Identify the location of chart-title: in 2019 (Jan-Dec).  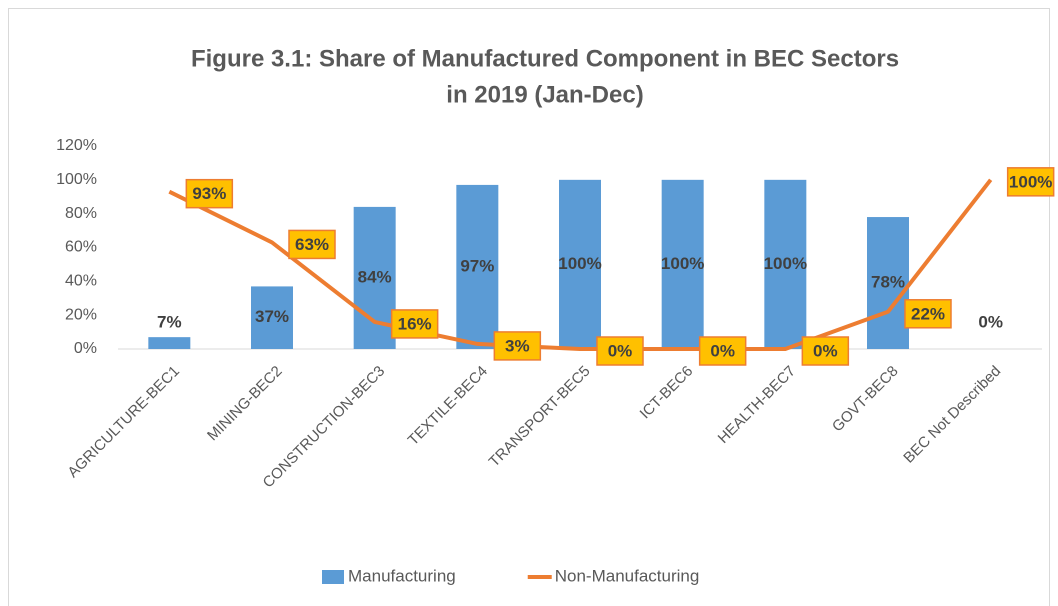
(544, 94).